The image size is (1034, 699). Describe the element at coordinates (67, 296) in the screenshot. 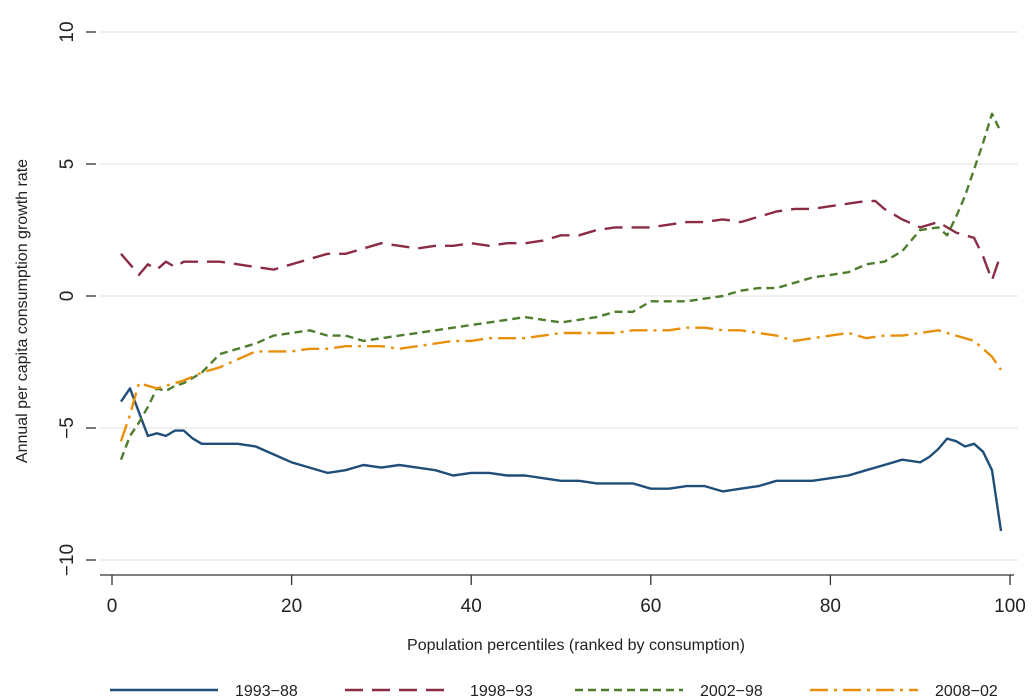

I see `y-tick-label: 0` at that location.